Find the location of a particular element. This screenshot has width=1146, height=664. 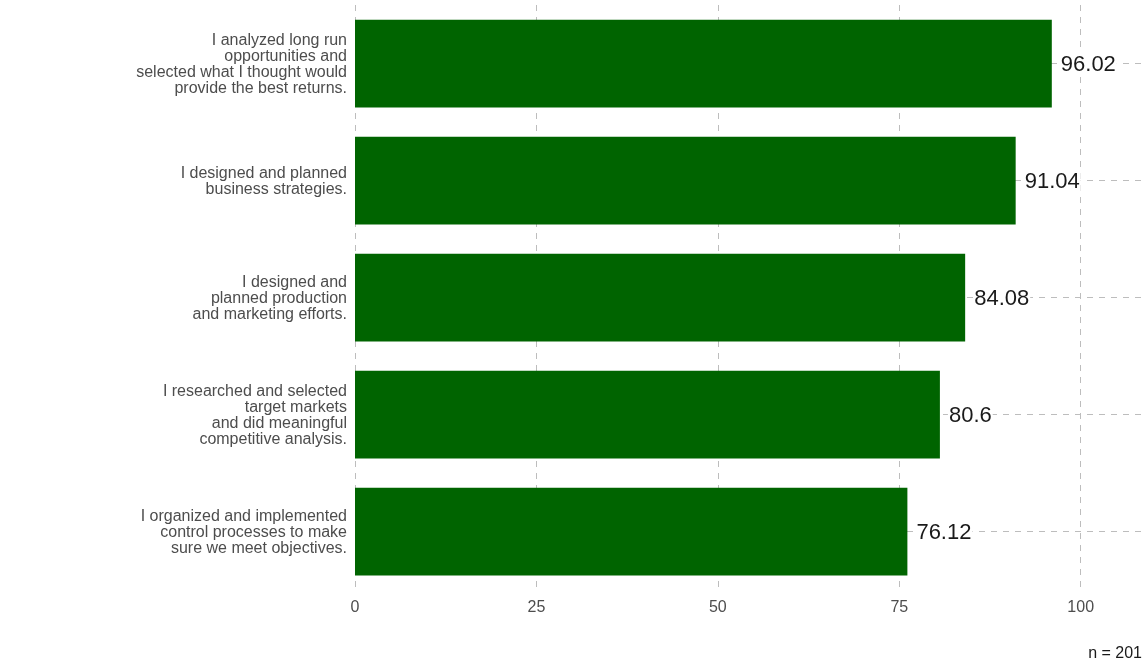

x-tick-label: 25 is located at coordinates (536, 606).